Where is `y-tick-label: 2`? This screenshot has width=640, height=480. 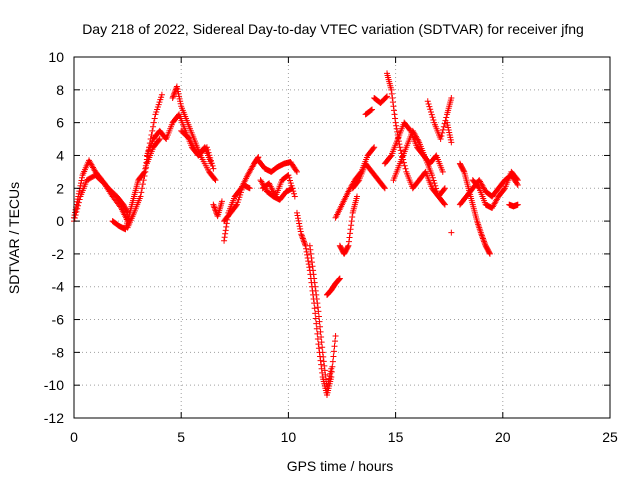
y-tick-label: 2 is located at coordinates (60, 188).